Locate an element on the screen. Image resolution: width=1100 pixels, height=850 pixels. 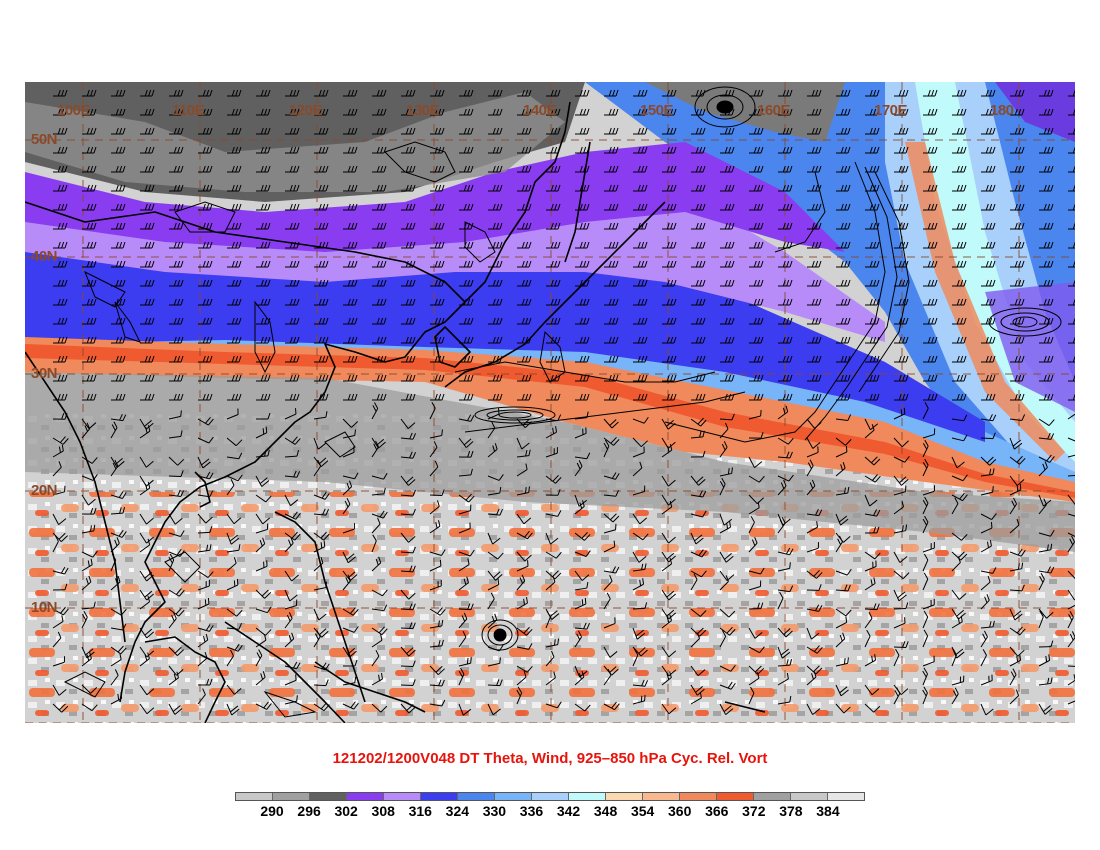
colorbar-tick-label: 366 is located at coordinates (717, 811).